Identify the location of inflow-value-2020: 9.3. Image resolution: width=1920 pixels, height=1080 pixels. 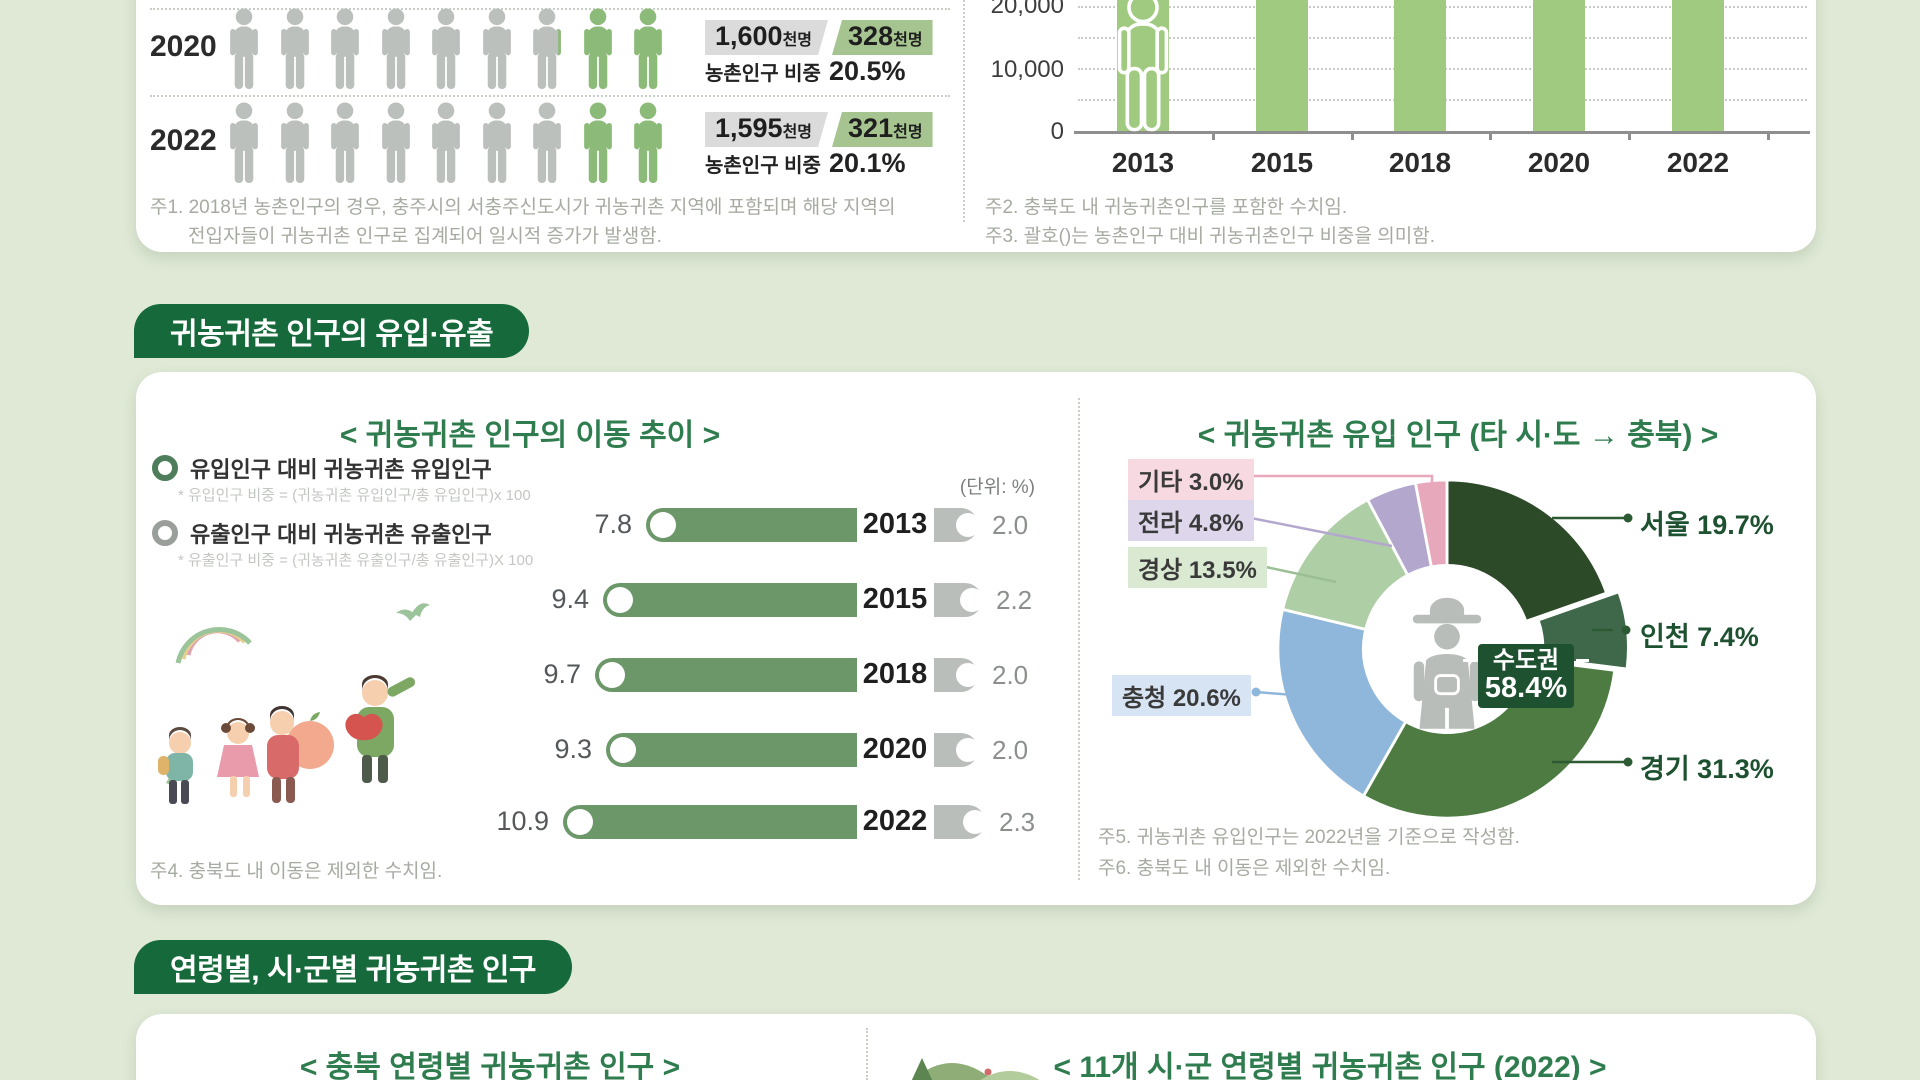
(573, 749).